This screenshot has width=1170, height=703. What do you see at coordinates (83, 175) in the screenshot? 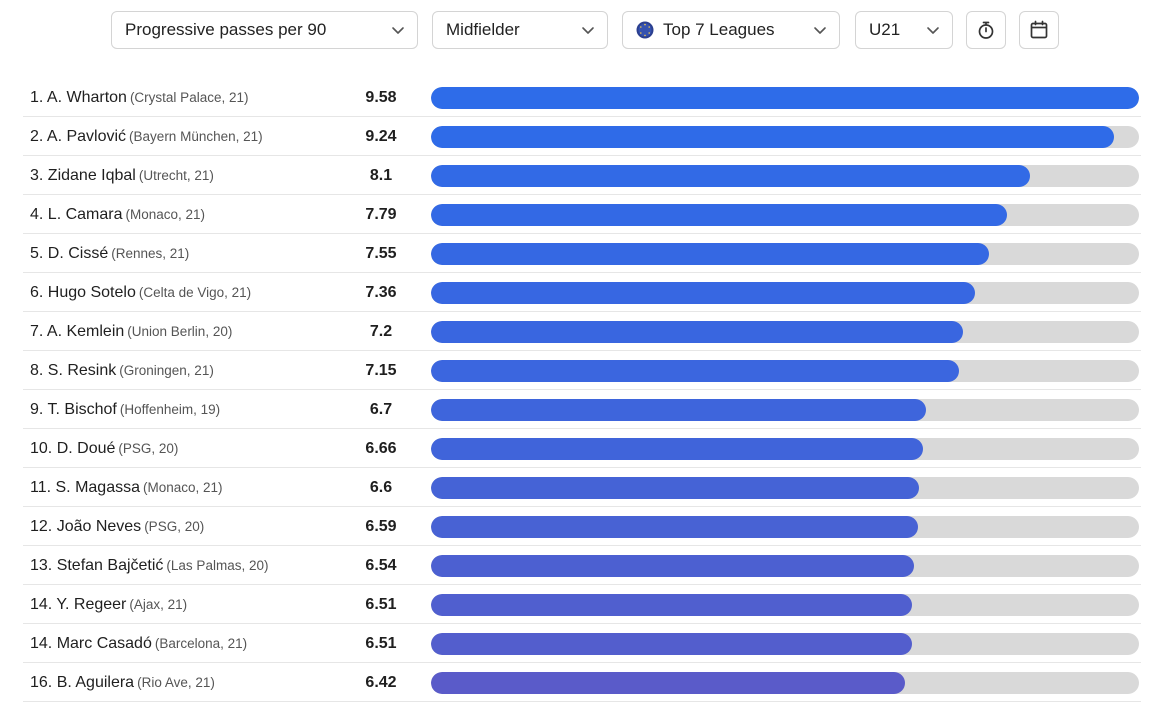
I see `player-label: 3. Zidane Iqbal` at bounding box center [83, 175].